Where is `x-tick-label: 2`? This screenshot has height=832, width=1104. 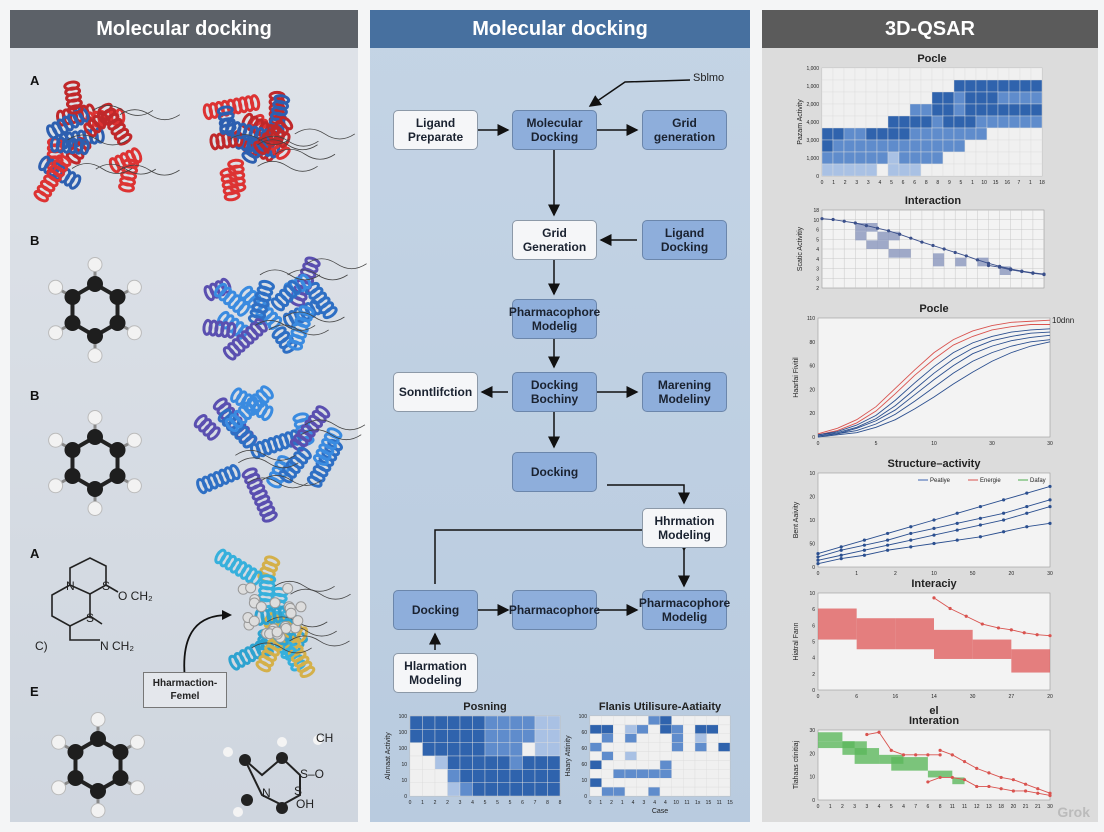 x-tick-label: 2 is located at coordinates (895, 574).